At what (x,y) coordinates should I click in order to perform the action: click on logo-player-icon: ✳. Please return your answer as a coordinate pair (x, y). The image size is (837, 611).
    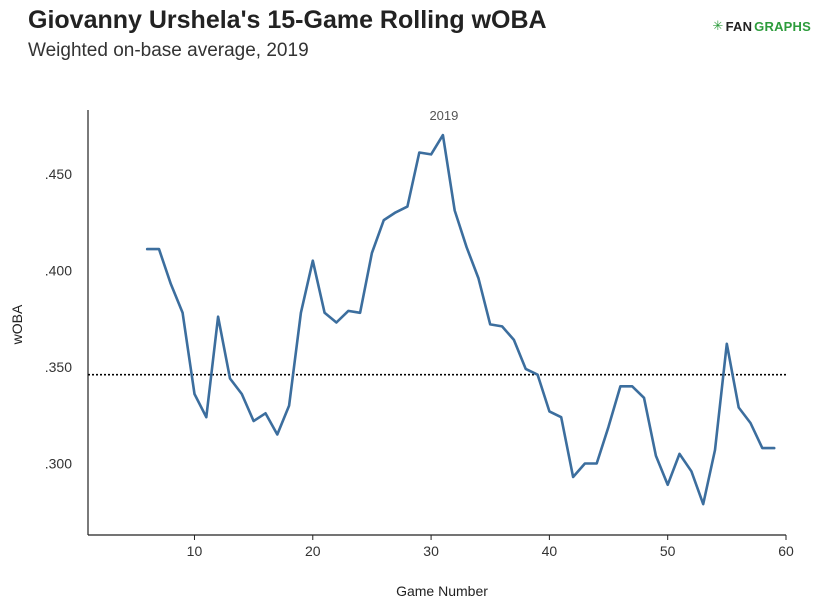
    Looking at the image, I should click on (718, 25).